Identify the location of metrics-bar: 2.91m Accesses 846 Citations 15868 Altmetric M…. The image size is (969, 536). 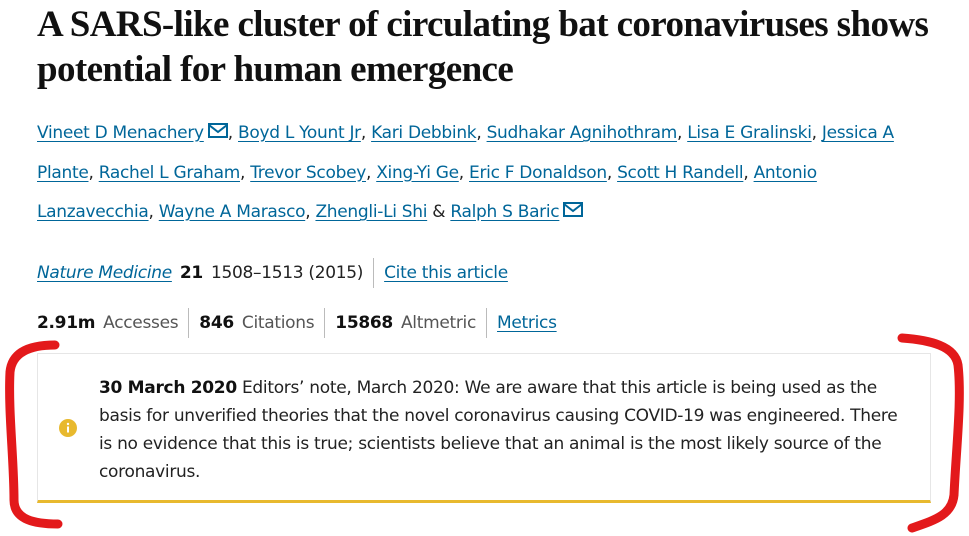
(297, 323).